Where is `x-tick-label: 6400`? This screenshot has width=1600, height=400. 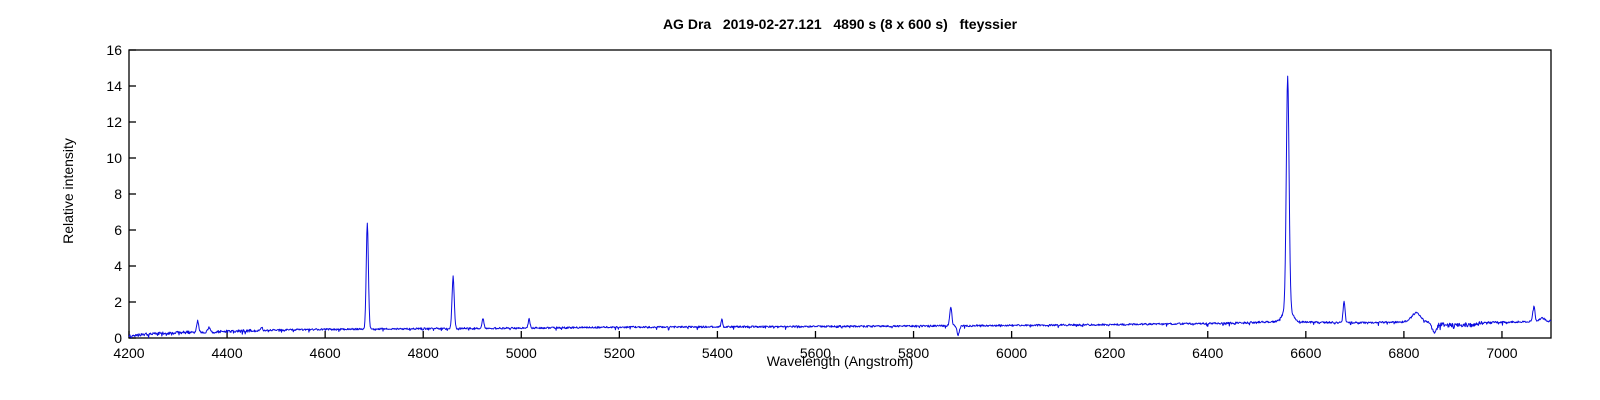 x-tick-label: 6400 is located at coordinates (1207, 353).